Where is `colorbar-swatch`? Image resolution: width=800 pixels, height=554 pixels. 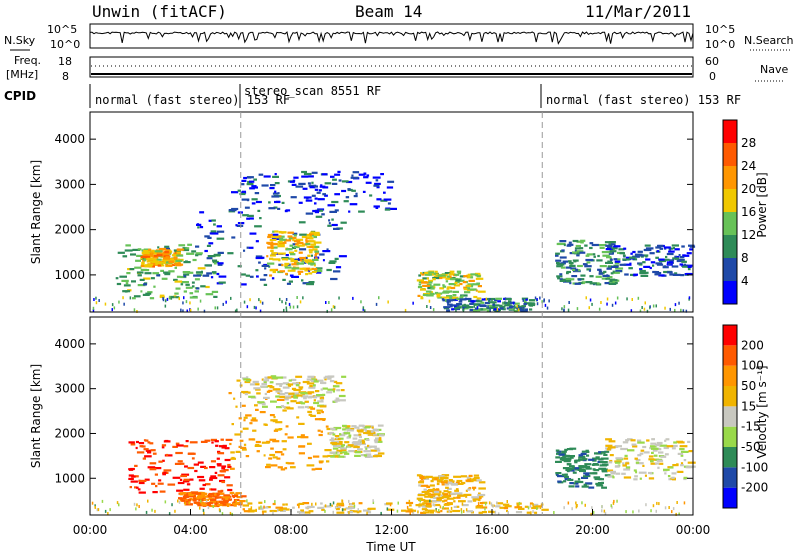
colorbar-swatch is located at coordinates (730, 416).